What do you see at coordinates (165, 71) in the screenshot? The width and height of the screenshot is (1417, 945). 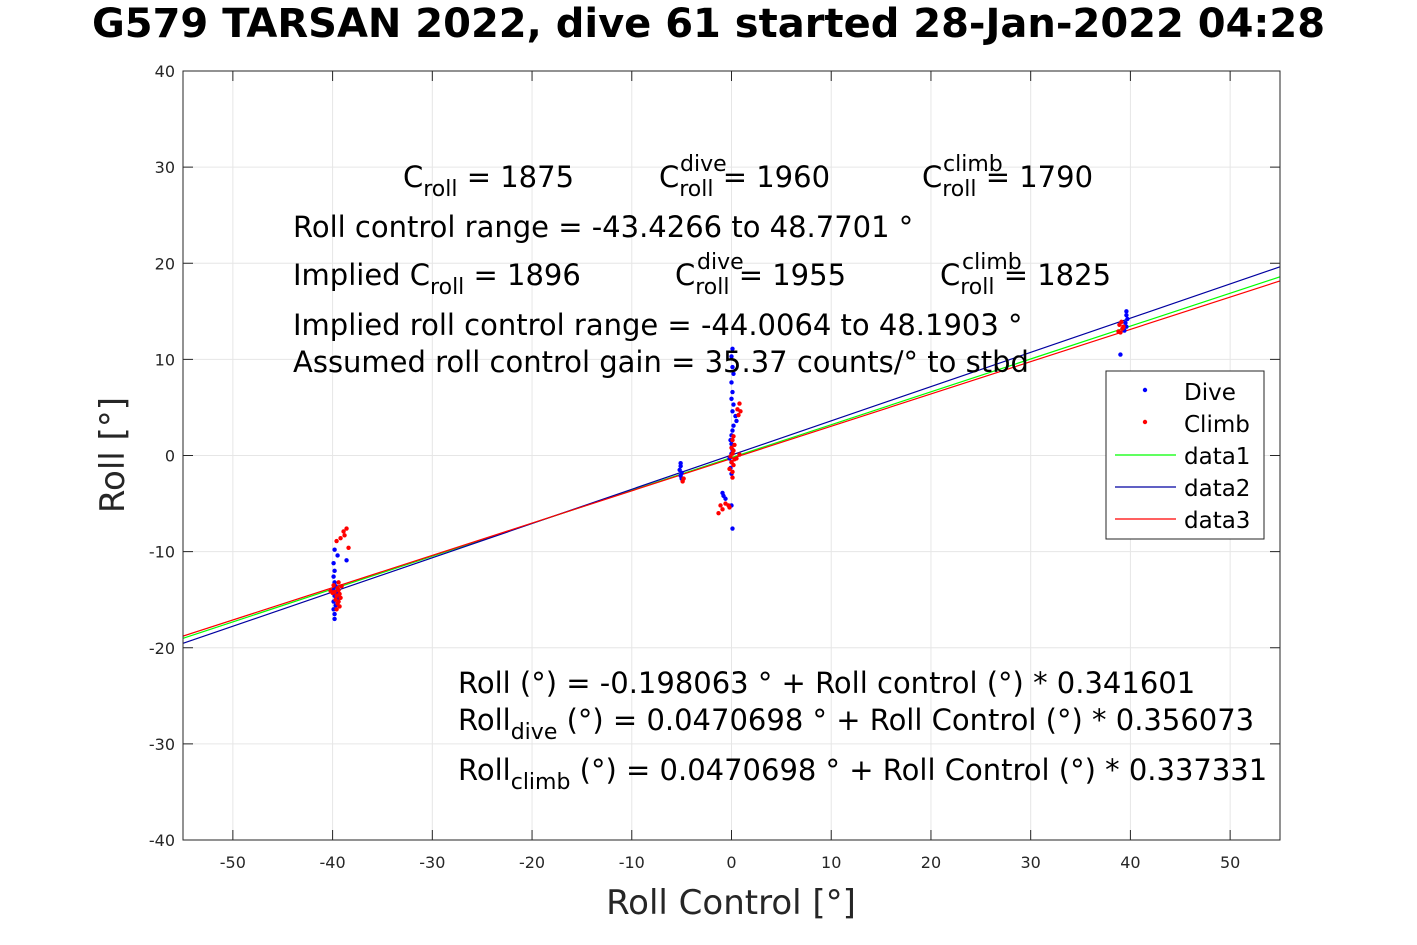 I see `y-tick-label: 40` at bounding box center [165, 71].